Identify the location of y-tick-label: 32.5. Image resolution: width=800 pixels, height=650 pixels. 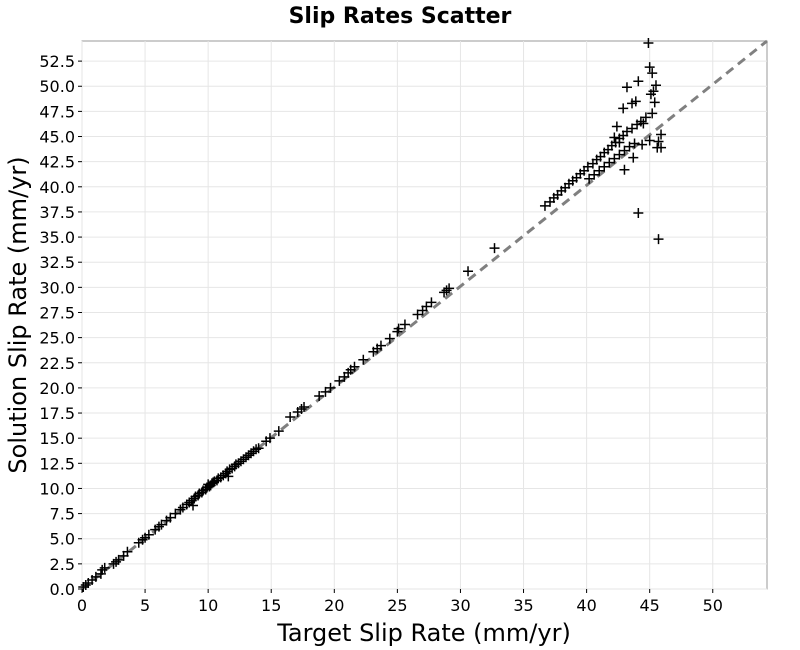
(57, 262).